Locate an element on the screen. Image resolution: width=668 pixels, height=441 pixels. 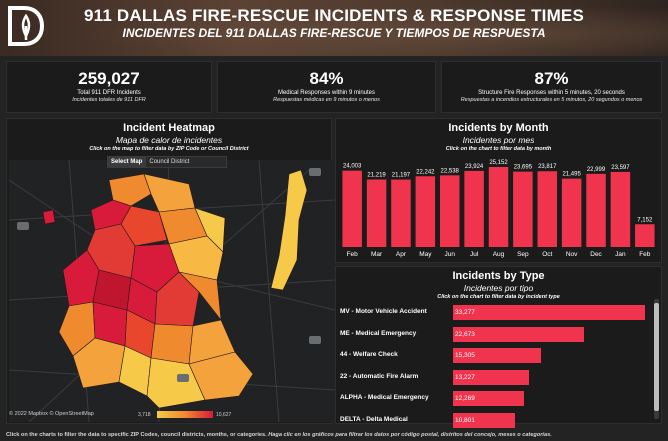
scrollbar-thumb is located at coordinates (656, 357).